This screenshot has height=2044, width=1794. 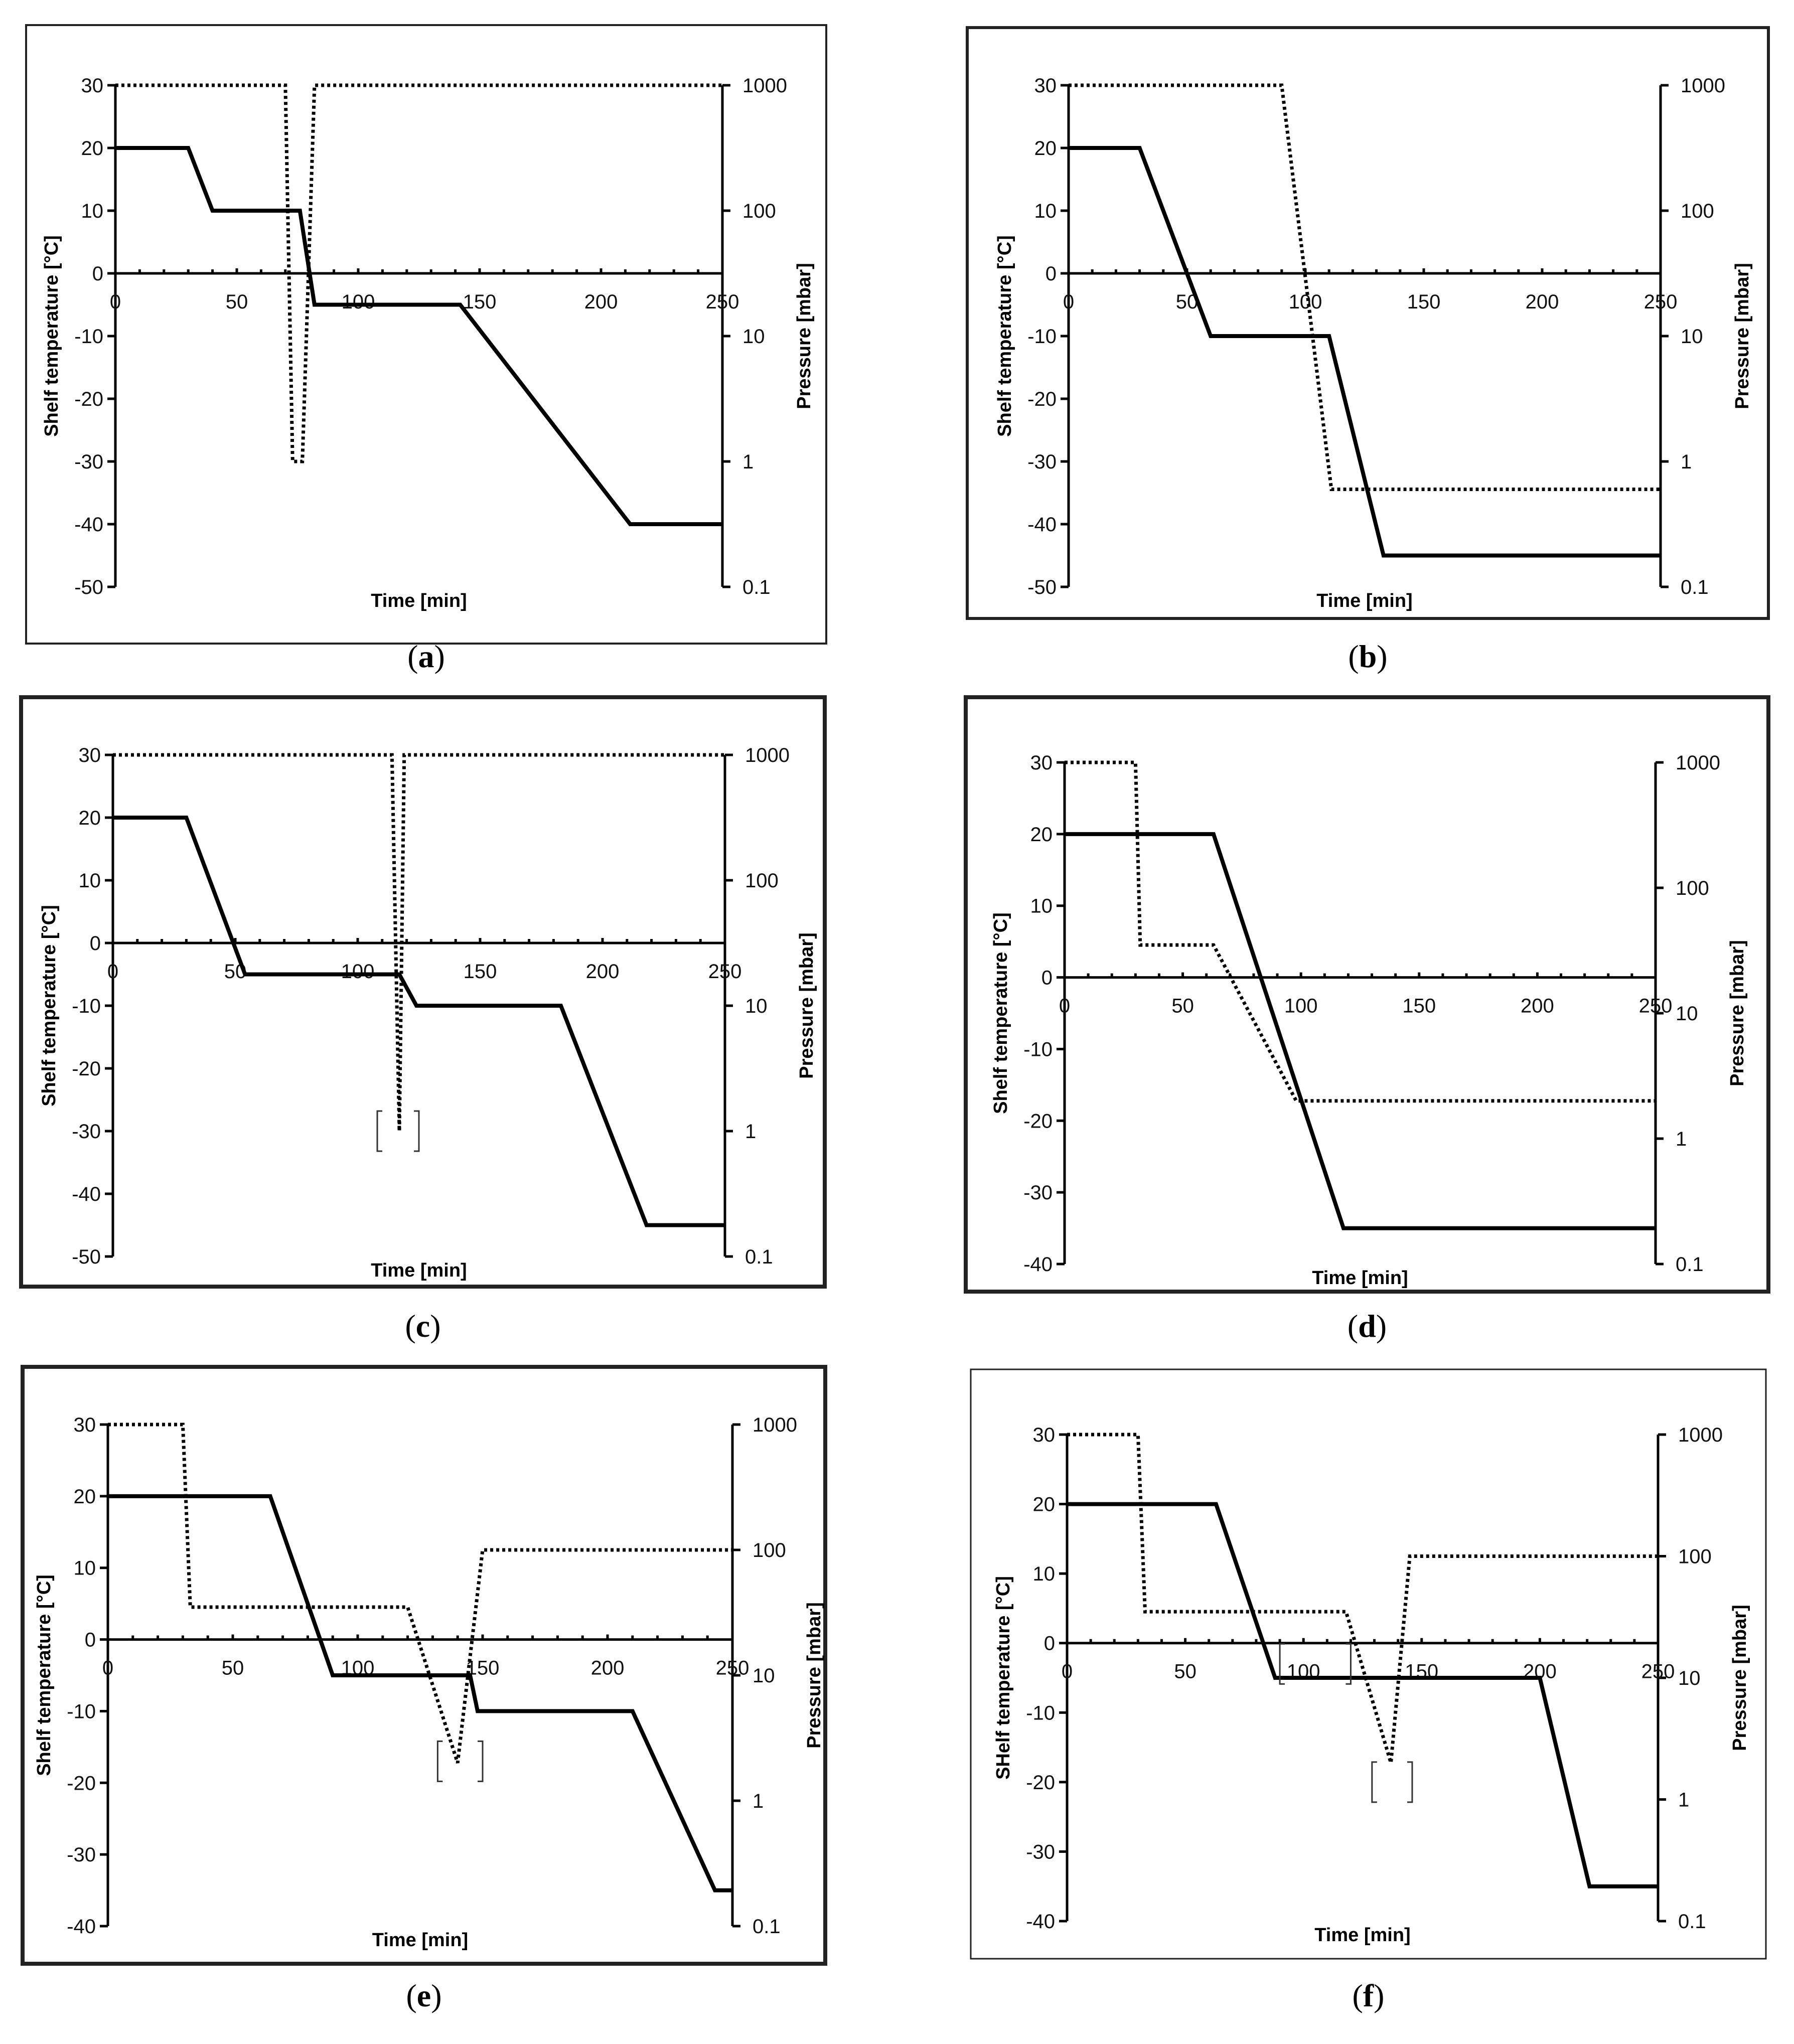 What do you see at coordinates (1368, 656) in the screenshot?
I see `caption-letter: b` at bounding box center [1368, 656].